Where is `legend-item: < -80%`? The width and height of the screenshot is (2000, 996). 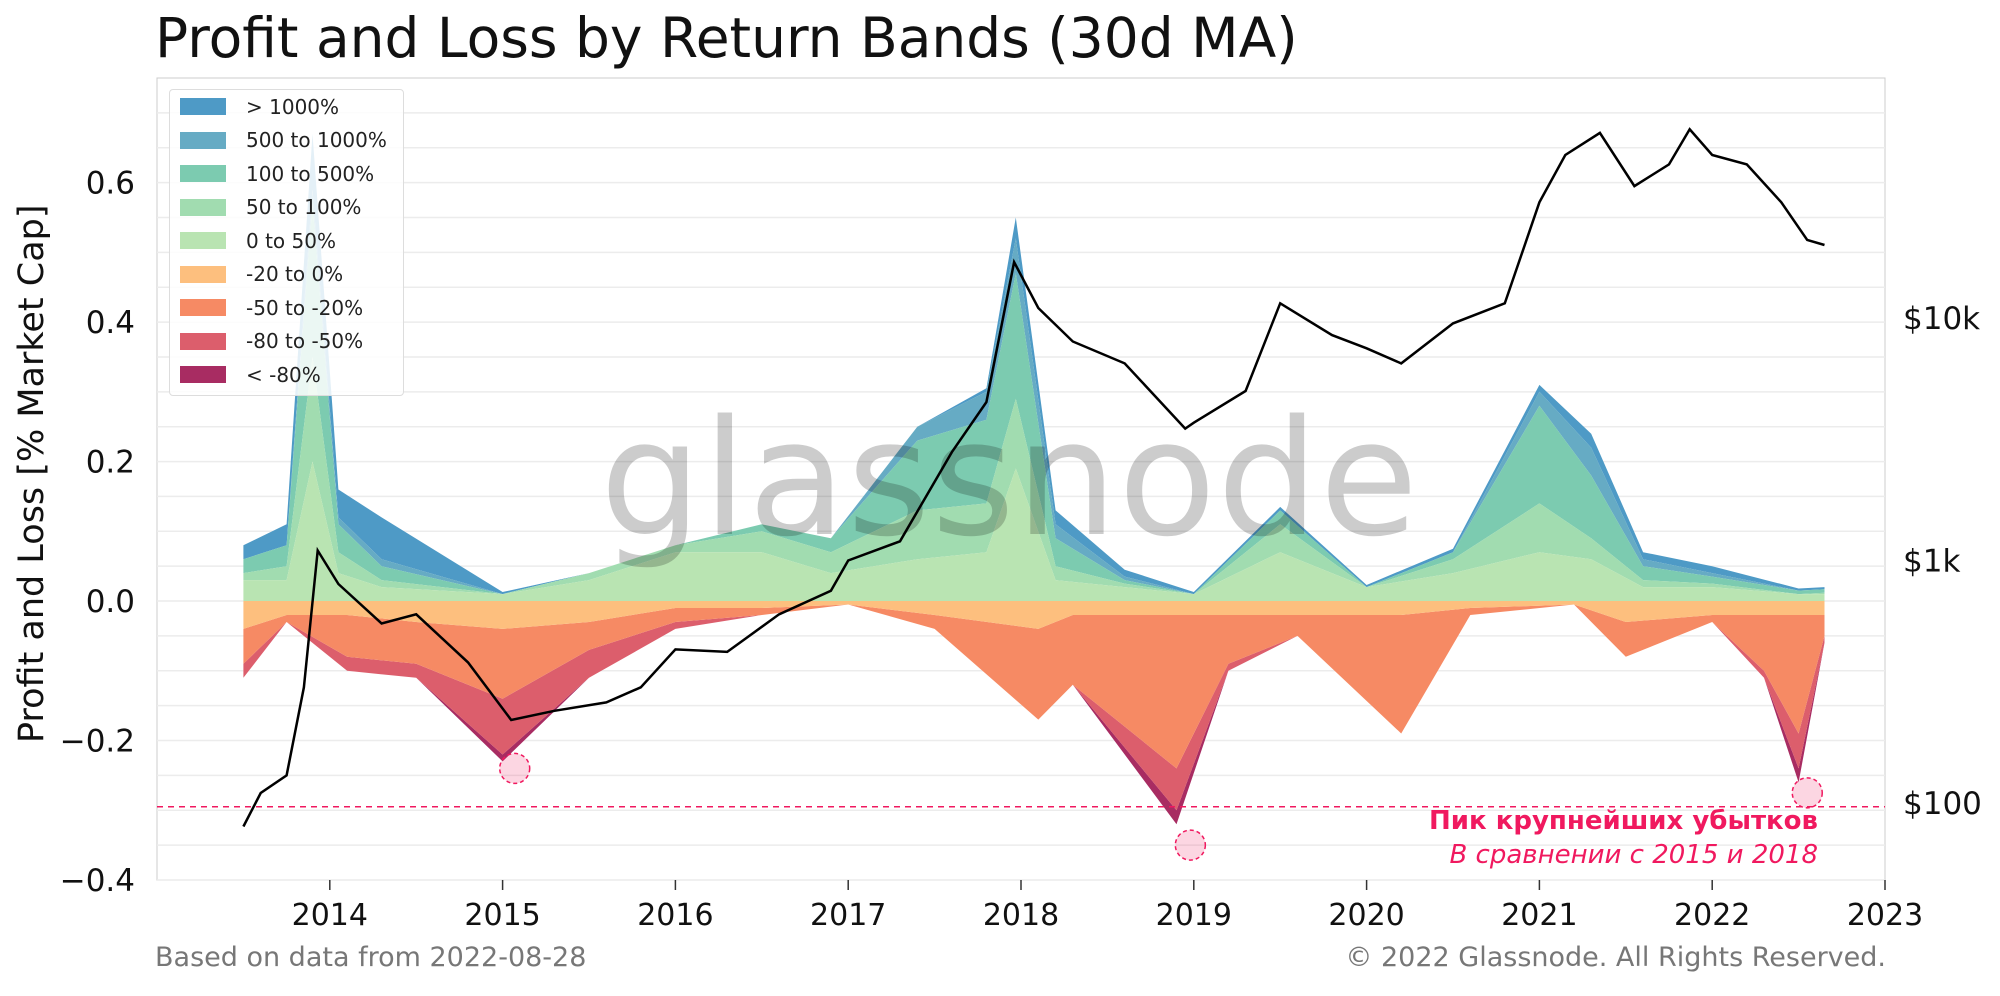 legend-item: < -80% is located at coordinates (286, 375).